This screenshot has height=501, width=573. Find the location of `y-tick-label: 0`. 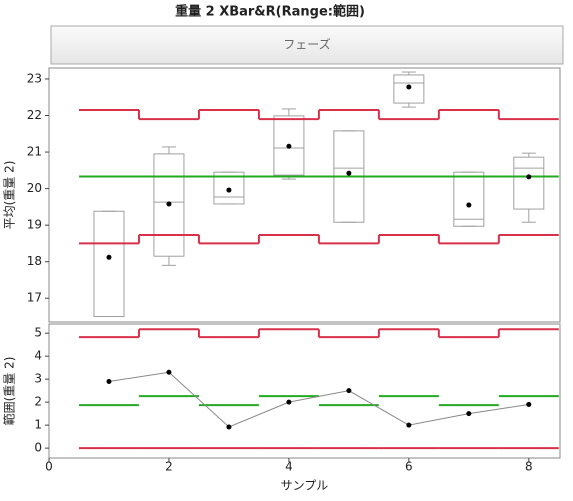

y-tick-label: 0 is located at coordinates (38, 448).